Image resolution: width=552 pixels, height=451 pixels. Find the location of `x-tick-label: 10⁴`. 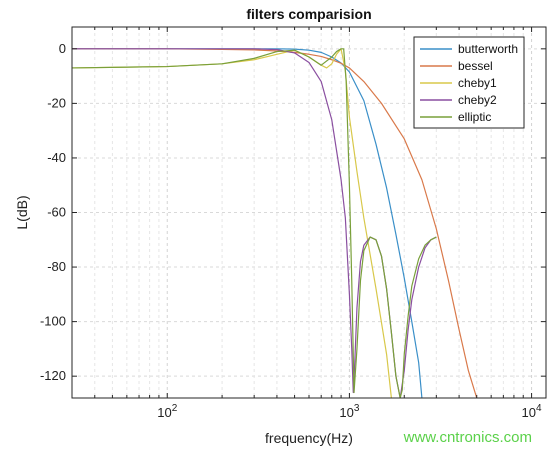

x-tick-label: 10⁴ is located at coordinates (532, 411).